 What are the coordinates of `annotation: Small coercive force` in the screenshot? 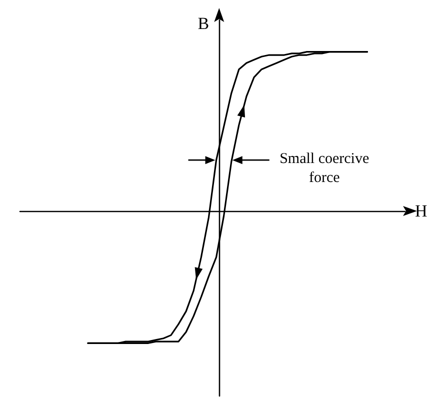 It's located at (324, 169).